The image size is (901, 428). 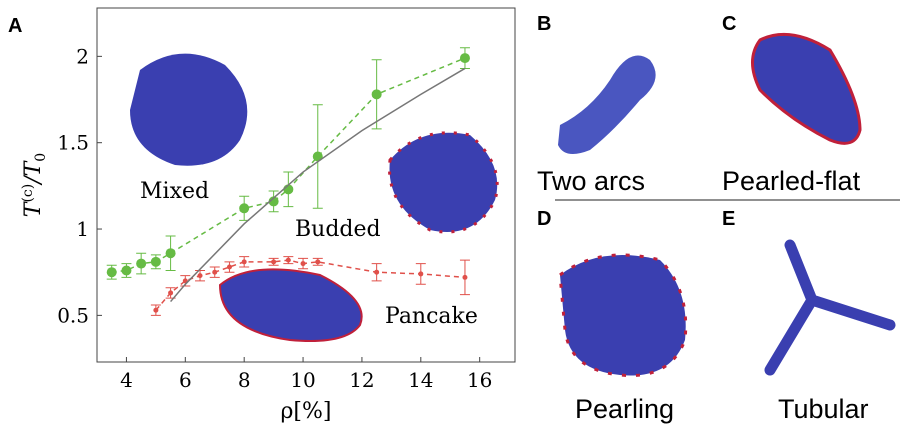 What do you see at coordinates (15, 26) in the screenshot?
I see `panel-label: A` at bounding box center [15, 26].